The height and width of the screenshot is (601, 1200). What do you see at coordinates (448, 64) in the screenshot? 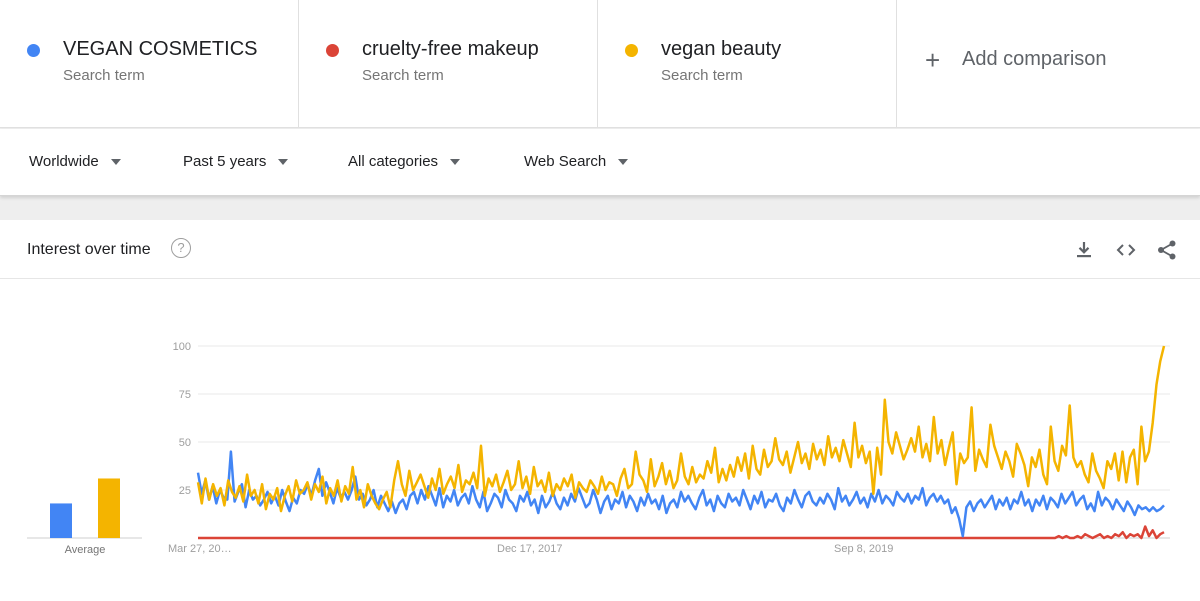
I see `term-card-cruelty-free-makeup: cruelty-free makeup Search term` at bounding box center [448, 64].